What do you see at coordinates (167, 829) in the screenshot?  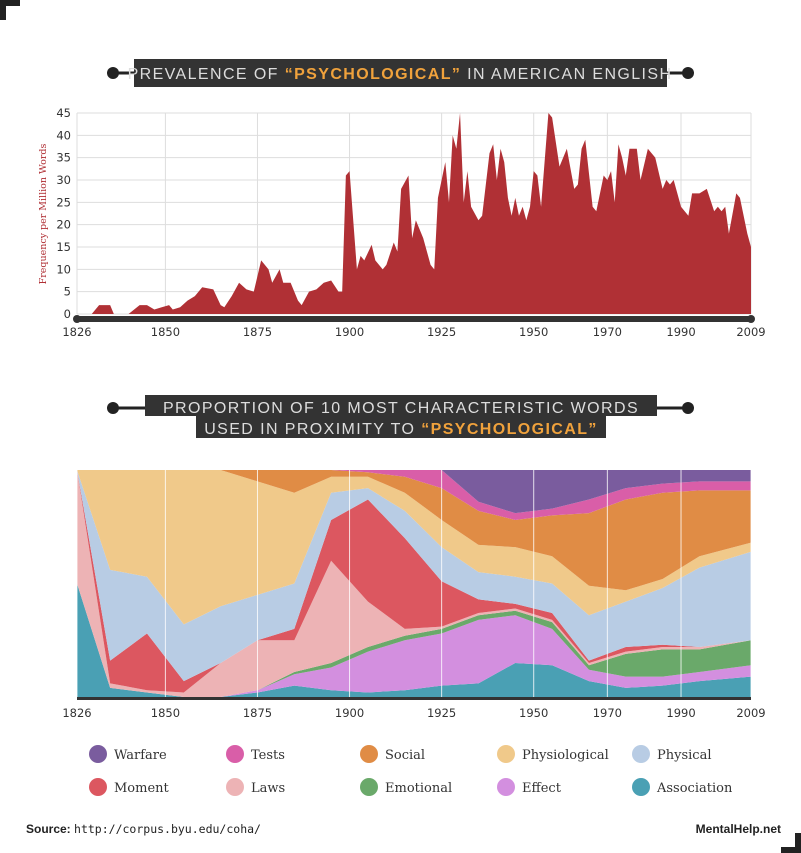 I see `source-url: http://corpus.byu.edu/coha/` at bounding box center [167, 829].